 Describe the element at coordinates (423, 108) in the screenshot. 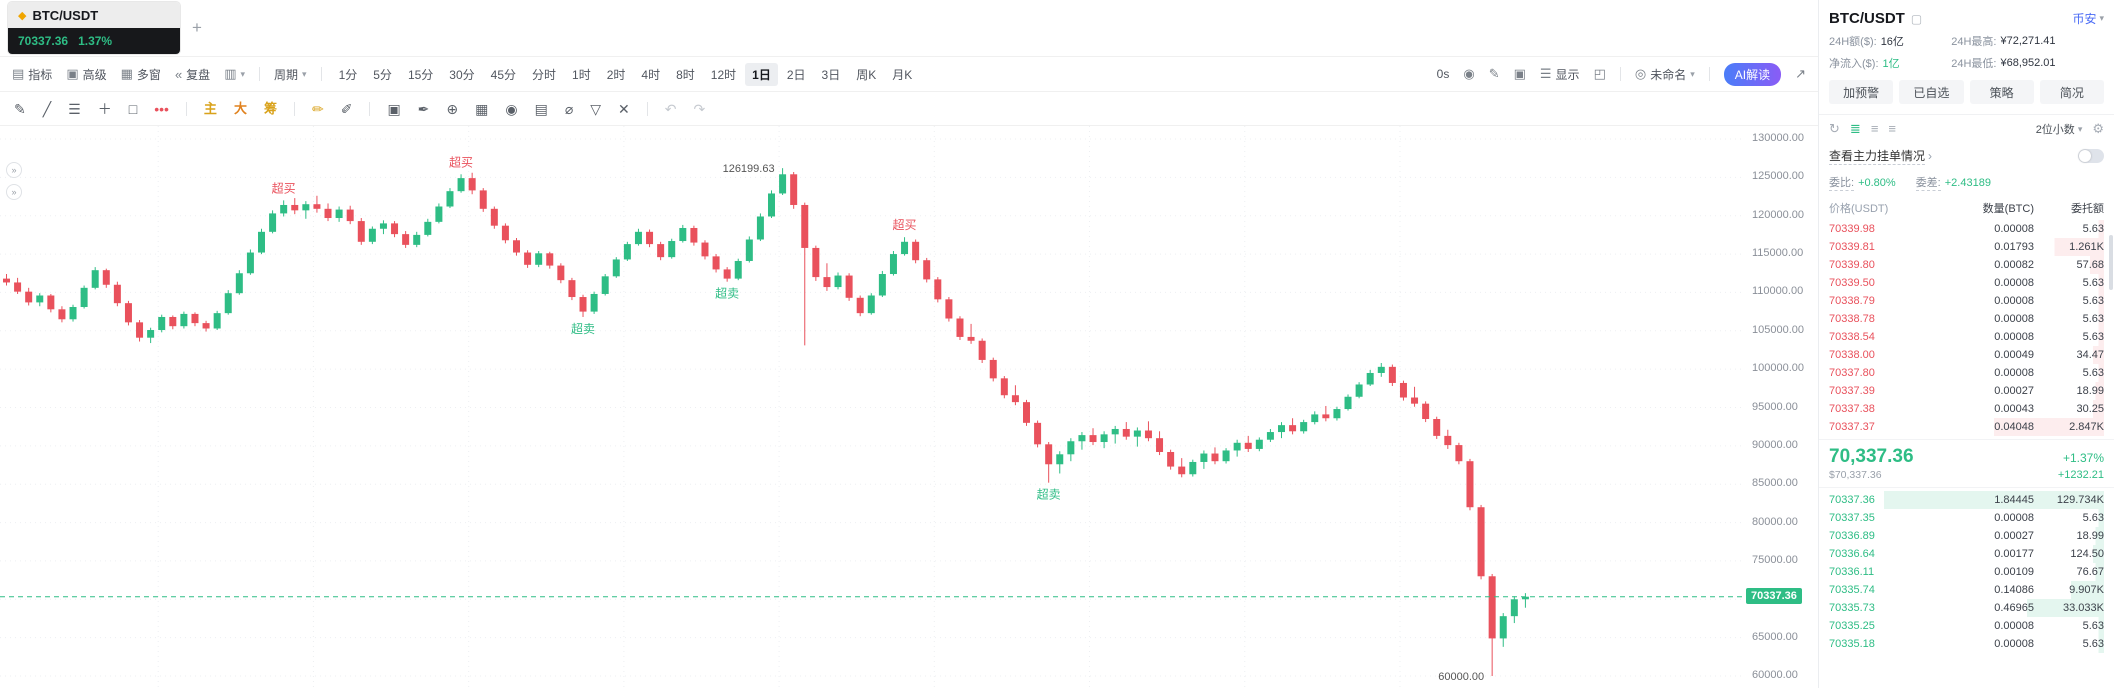

I see `pen-tool-icon: ✒` at that location.